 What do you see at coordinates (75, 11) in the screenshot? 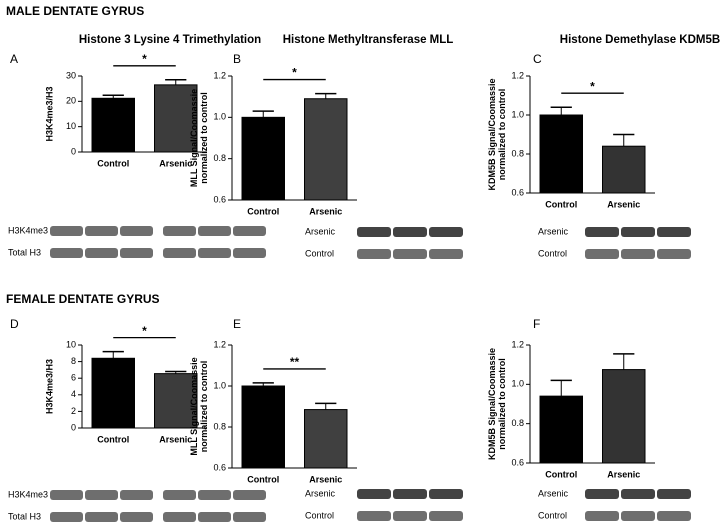
I see `section-heading: MALE DENTATE GYRUS` at bounding box center [75, 11].